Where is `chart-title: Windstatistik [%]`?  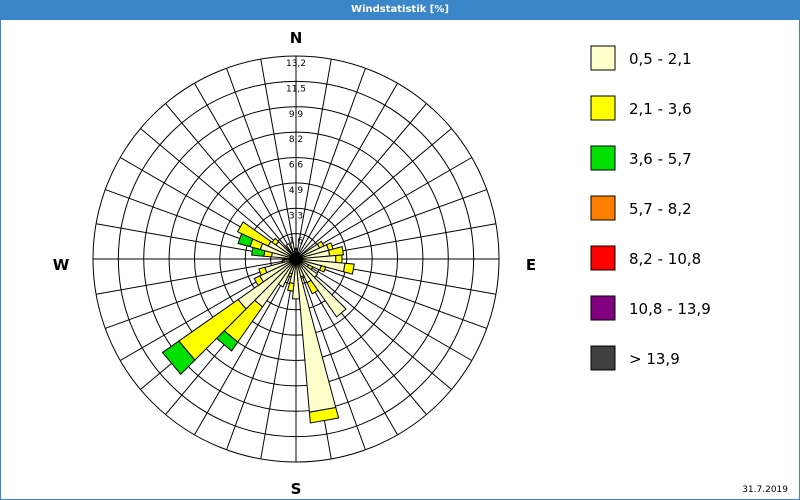 chart-title: Windstatistik [%] is located at coordinates (400, 10).